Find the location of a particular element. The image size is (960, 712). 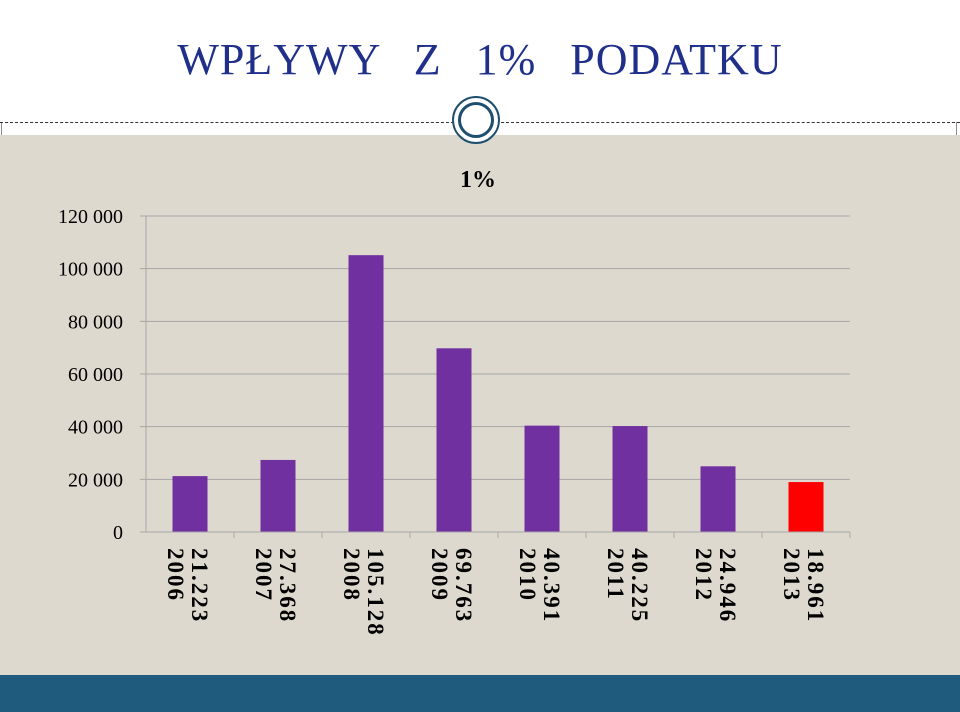

x-tick-year-label: 2009 is located at coordinates (439, 575).